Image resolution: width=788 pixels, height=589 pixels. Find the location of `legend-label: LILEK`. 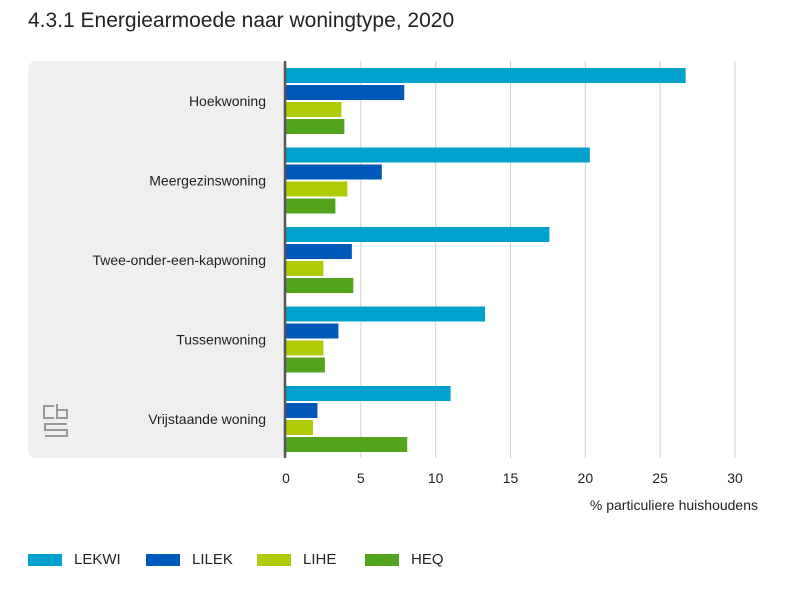

legend-label: LILEK is located at coordinates (212, 559).